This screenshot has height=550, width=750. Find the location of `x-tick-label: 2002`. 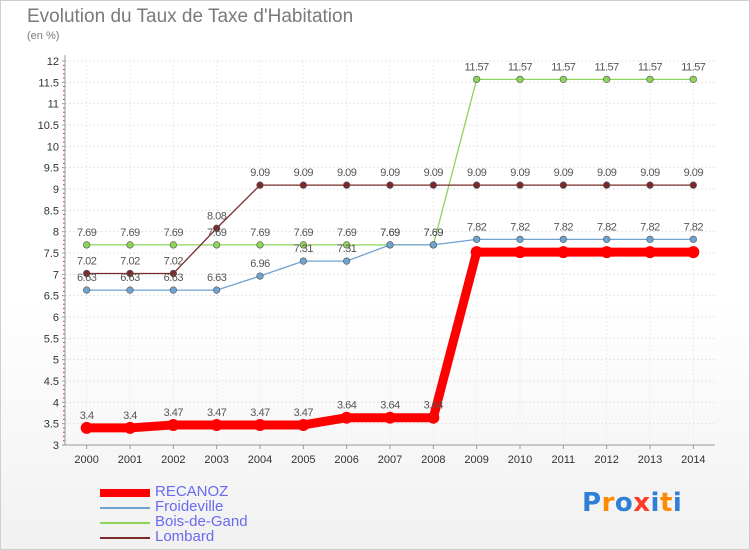

x-tick-label: 2002 is located at coordinates (173, 460).